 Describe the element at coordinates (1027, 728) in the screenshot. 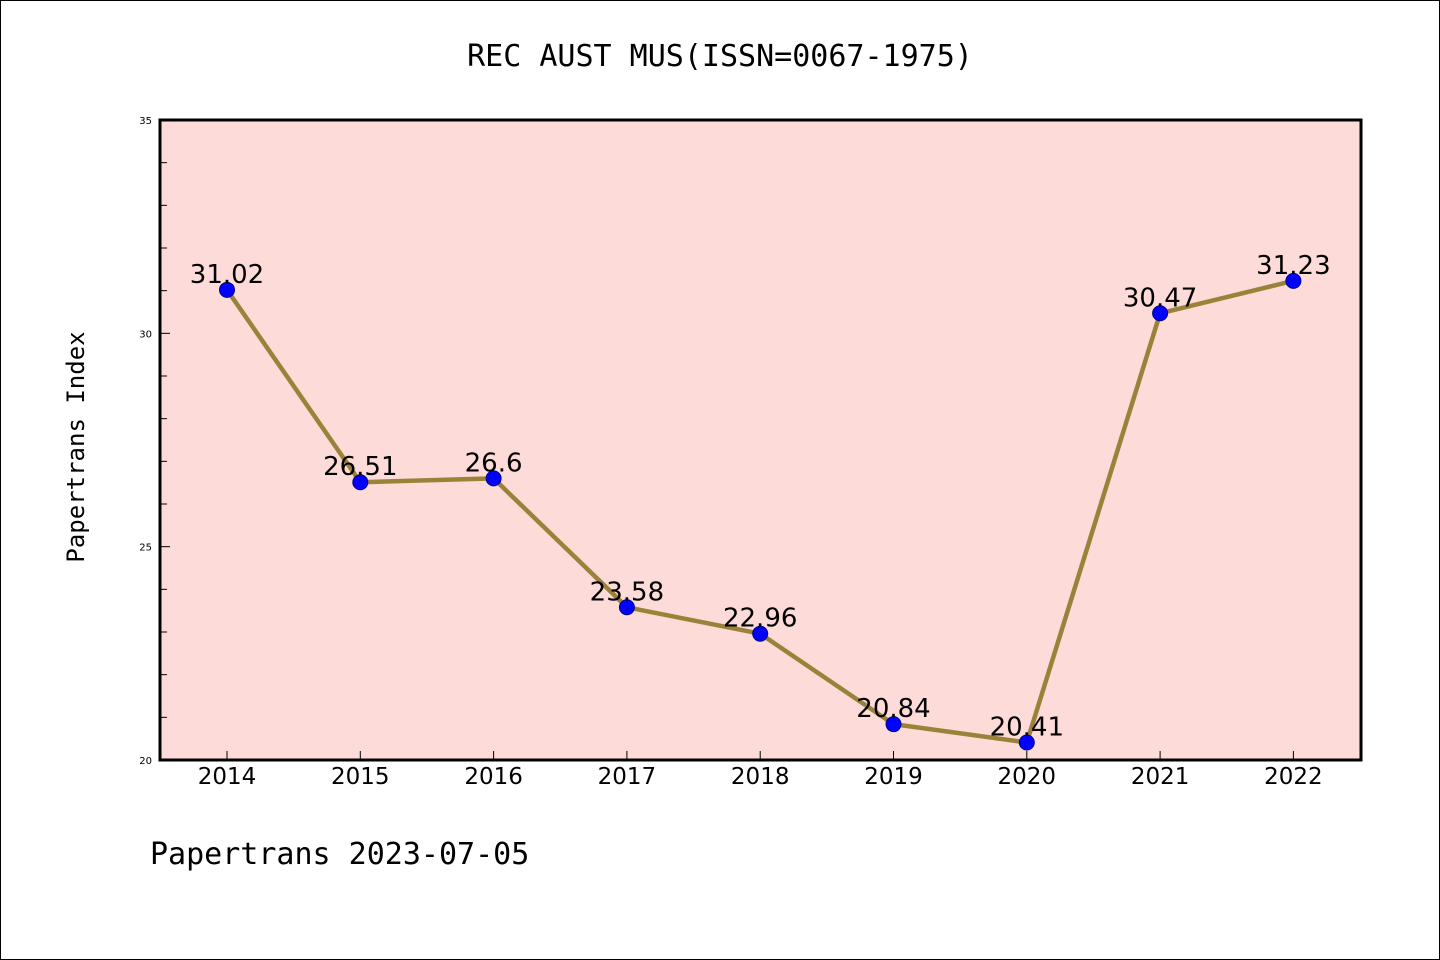

I see `data-label: 20.41` at that location.